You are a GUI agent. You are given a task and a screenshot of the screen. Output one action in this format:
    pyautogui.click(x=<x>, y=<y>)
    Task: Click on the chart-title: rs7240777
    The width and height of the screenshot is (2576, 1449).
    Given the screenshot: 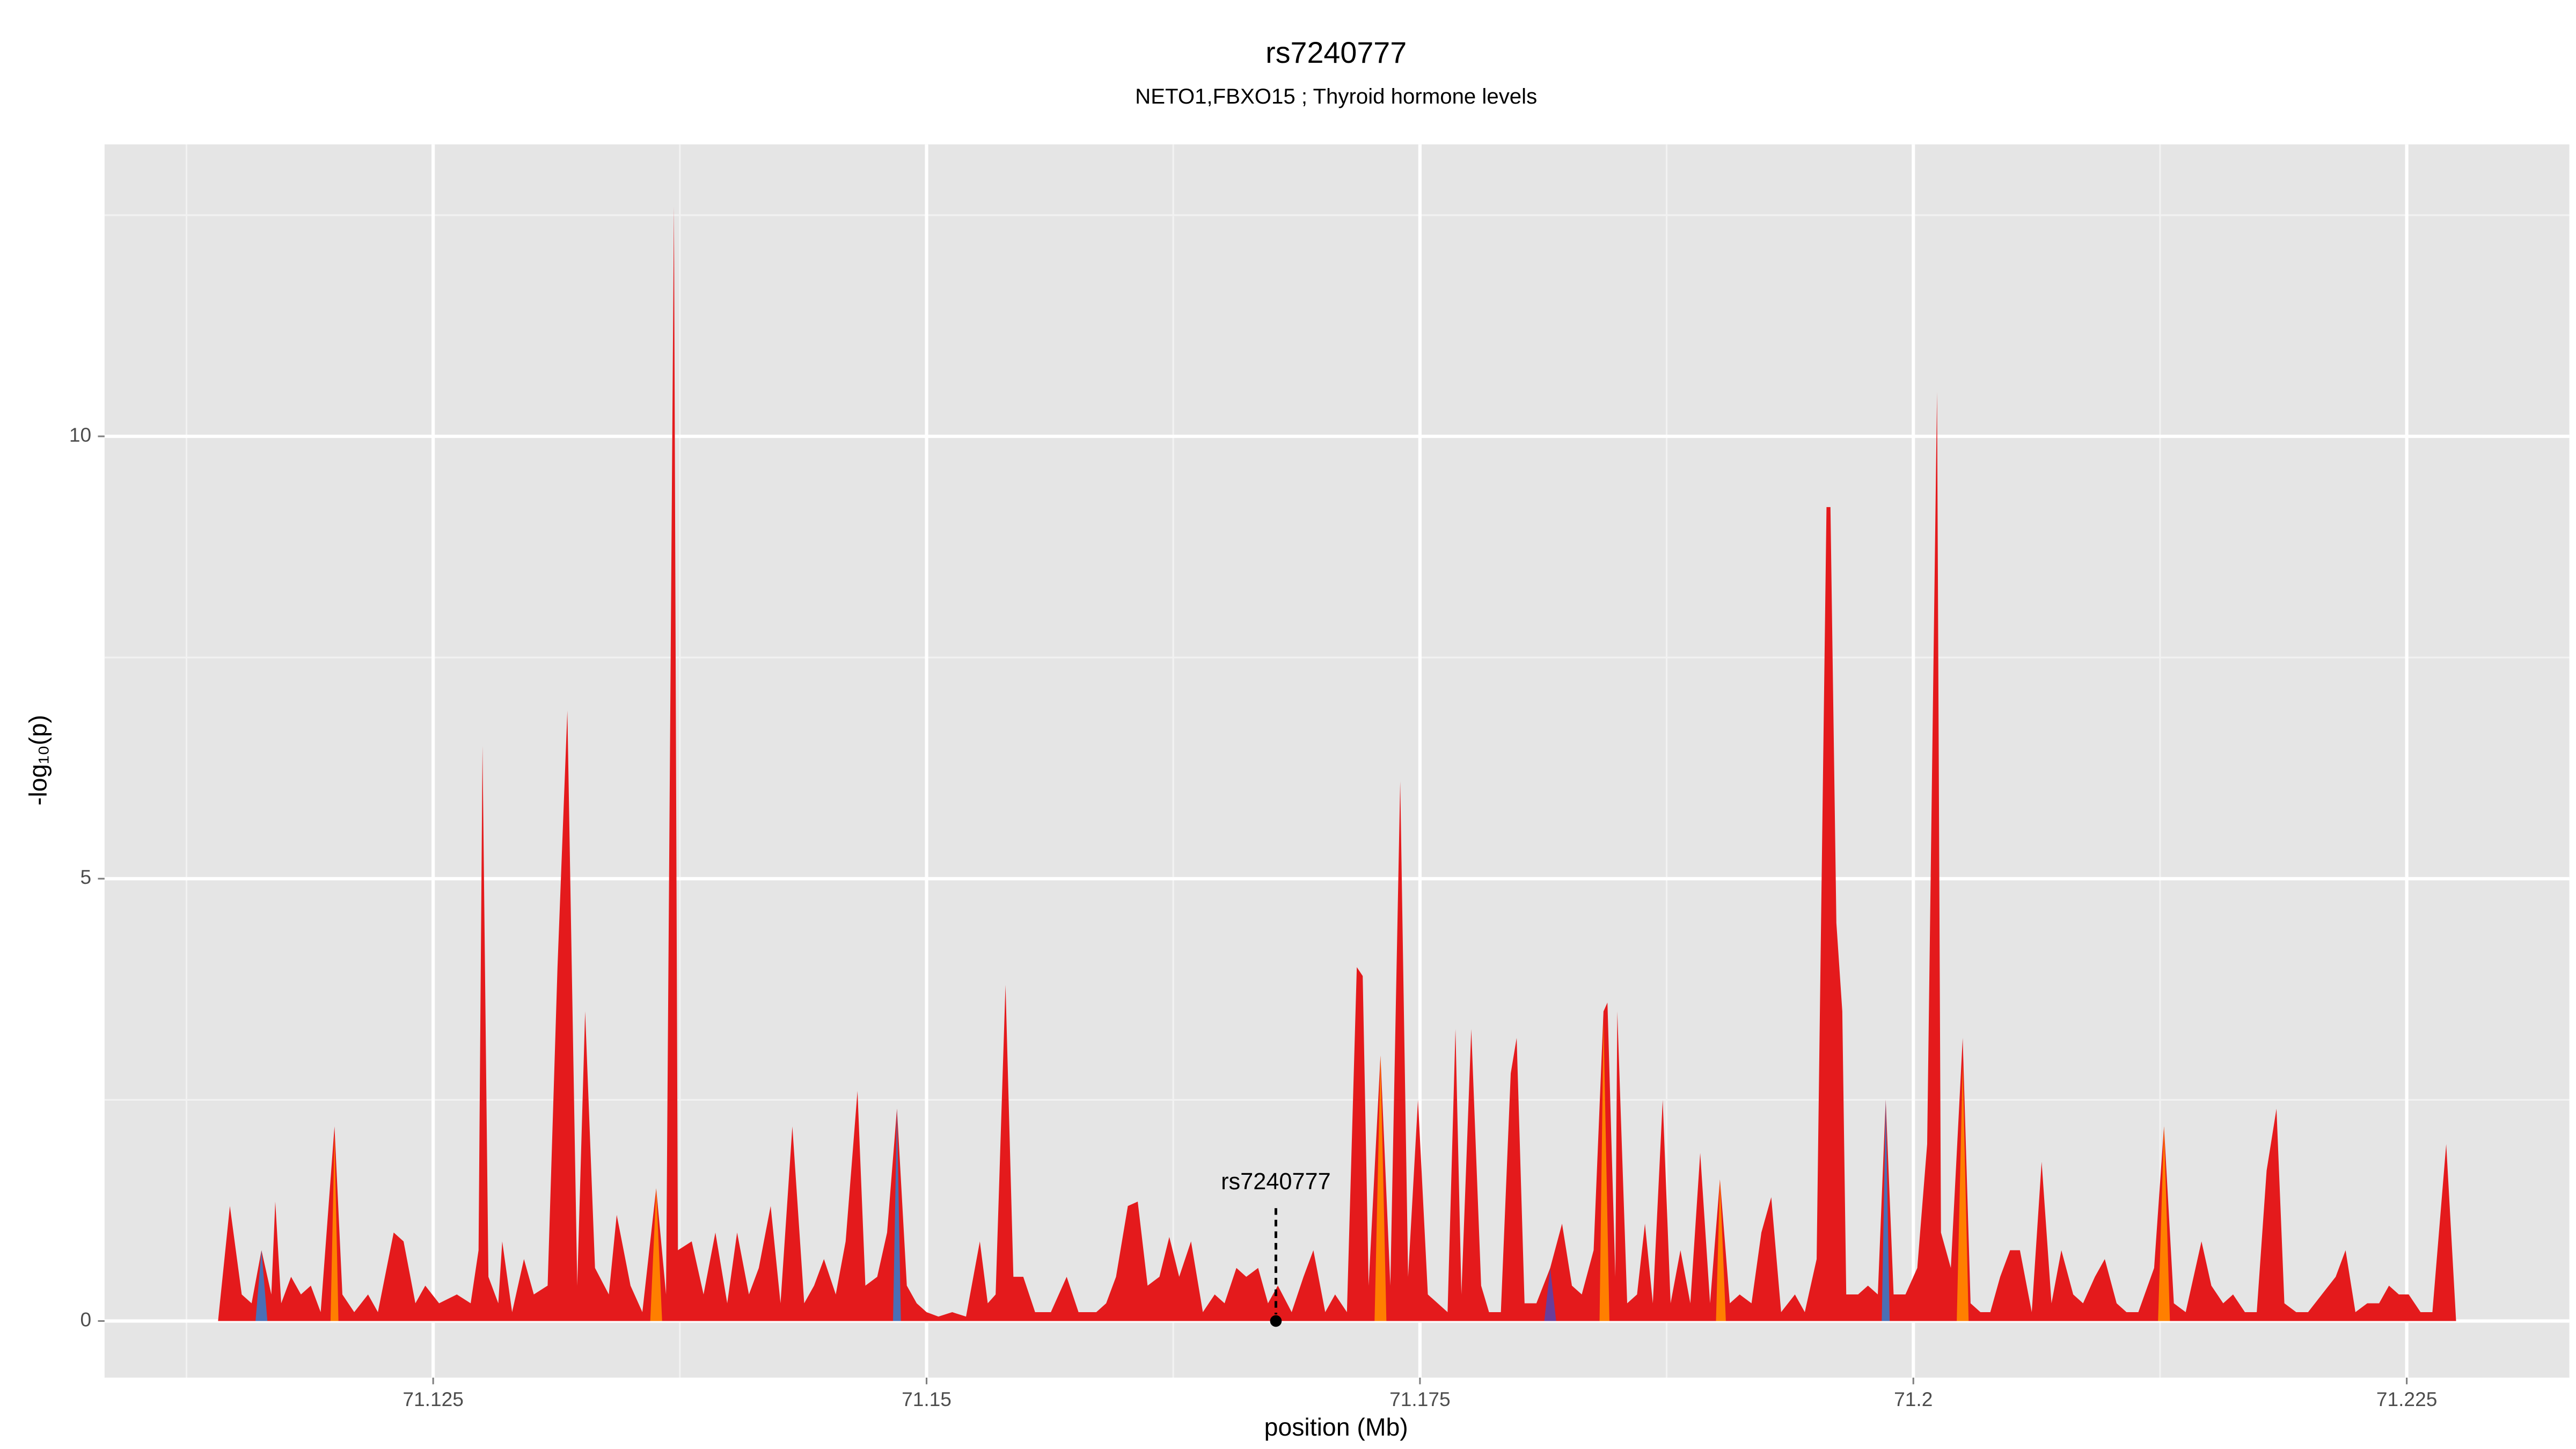 What is the action you would take?
    pyautogui.click(x=1336, y=52)
    